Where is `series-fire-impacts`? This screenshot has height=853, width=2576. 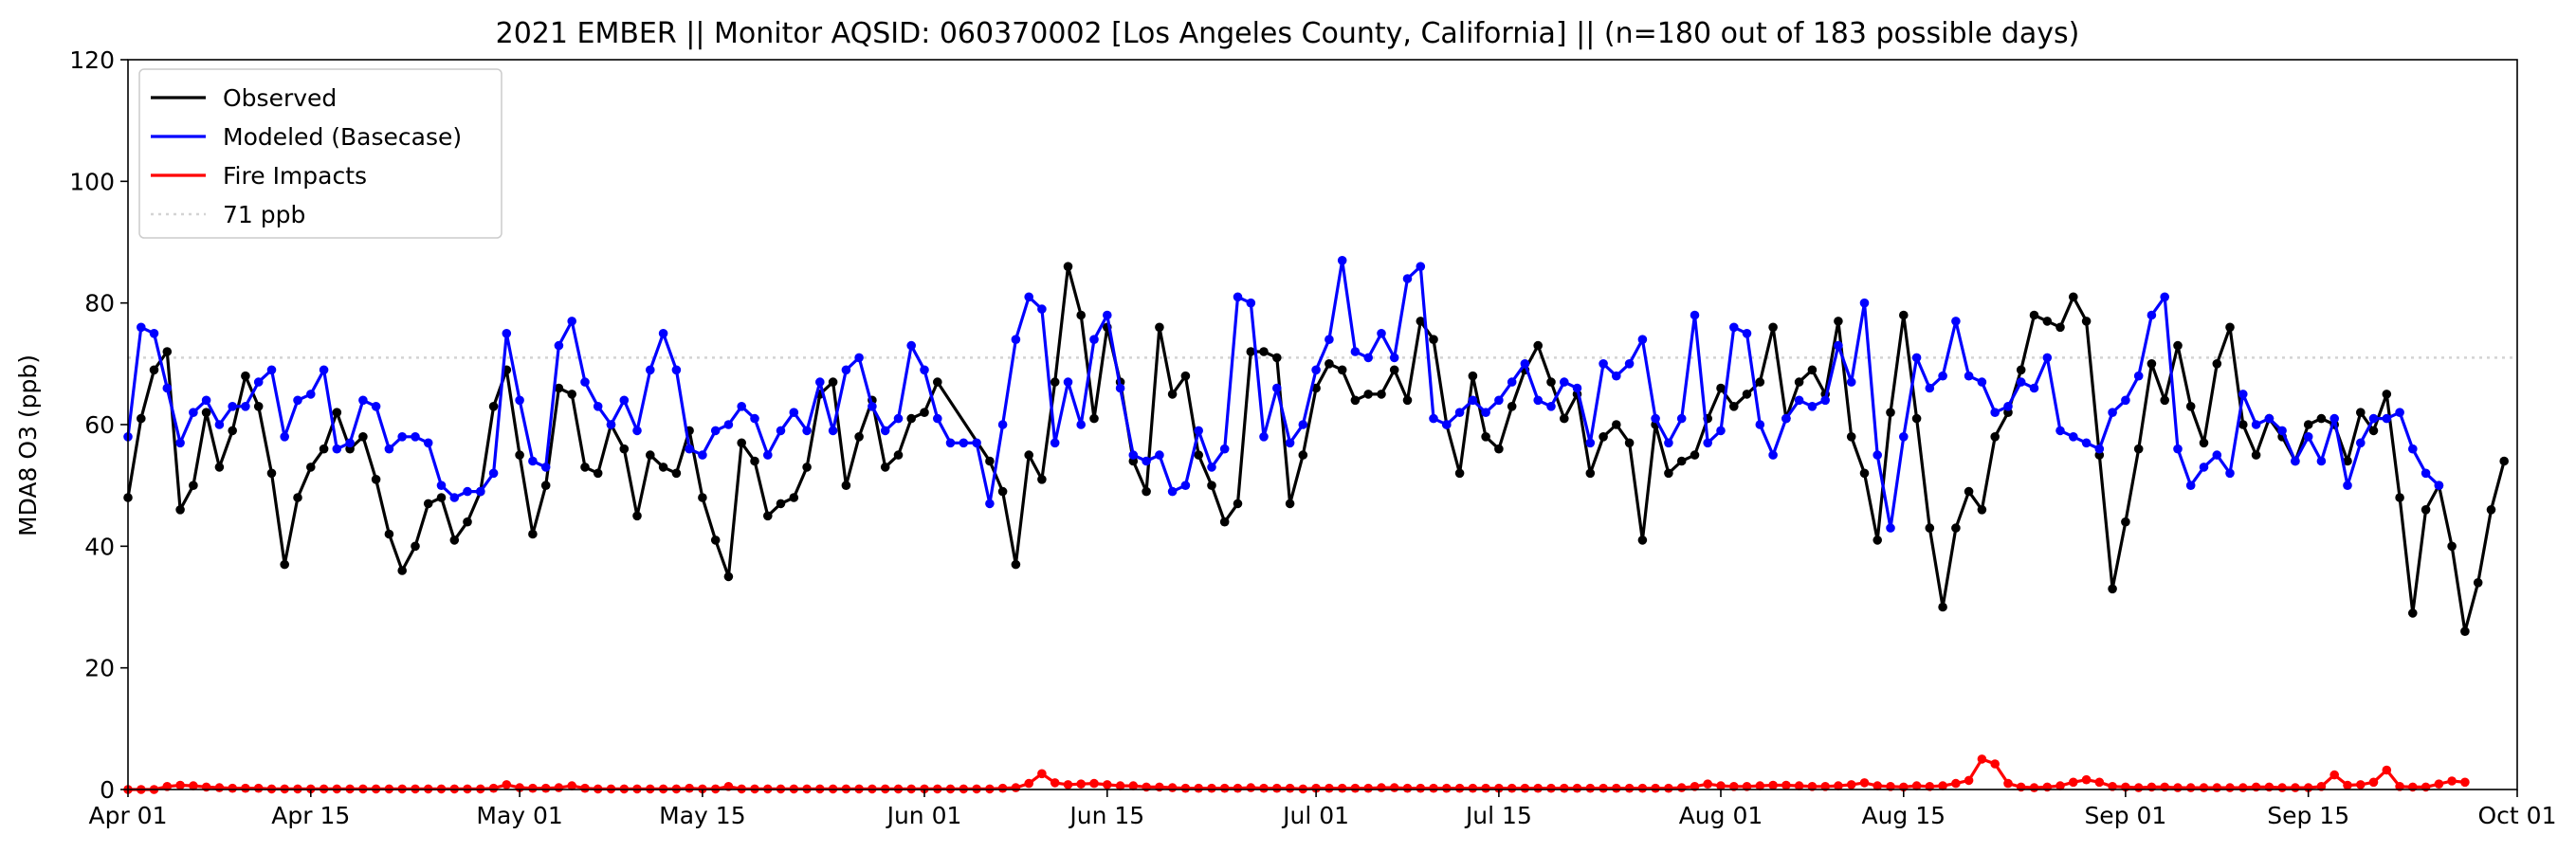 series-fire-impacts is located at coordinates (1296, 774).